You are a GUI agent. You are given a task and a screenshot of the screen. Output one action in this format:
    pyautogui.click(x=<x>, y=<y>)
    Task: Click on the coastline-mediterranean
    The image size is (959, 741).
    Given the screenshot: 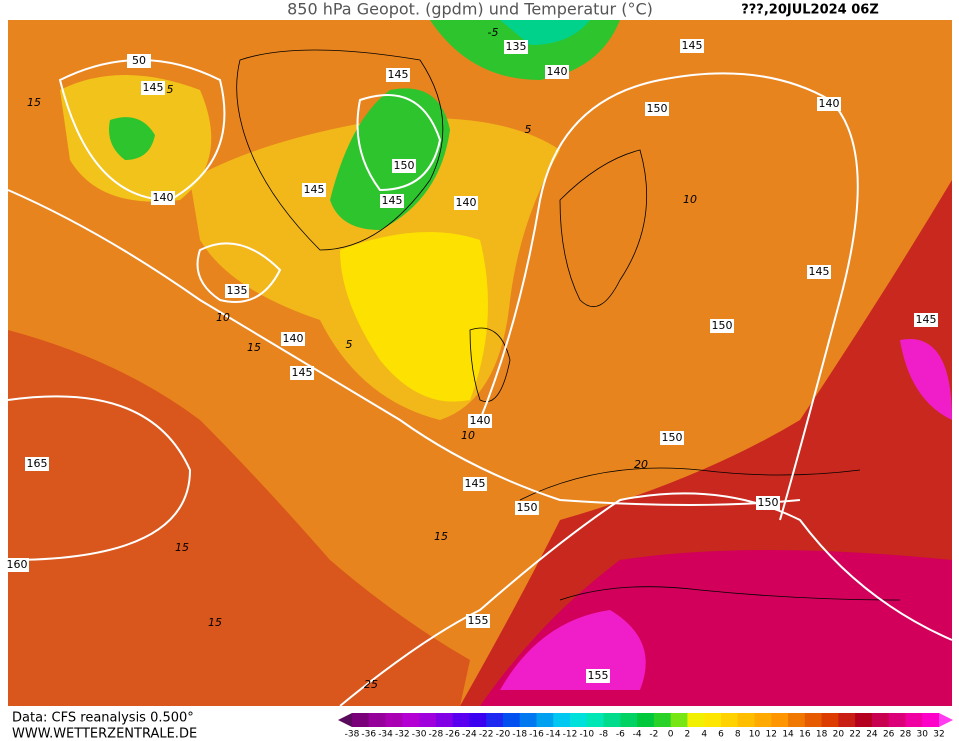 What is the action you would take?
    pyautogui.click(x=710, y=534)
    